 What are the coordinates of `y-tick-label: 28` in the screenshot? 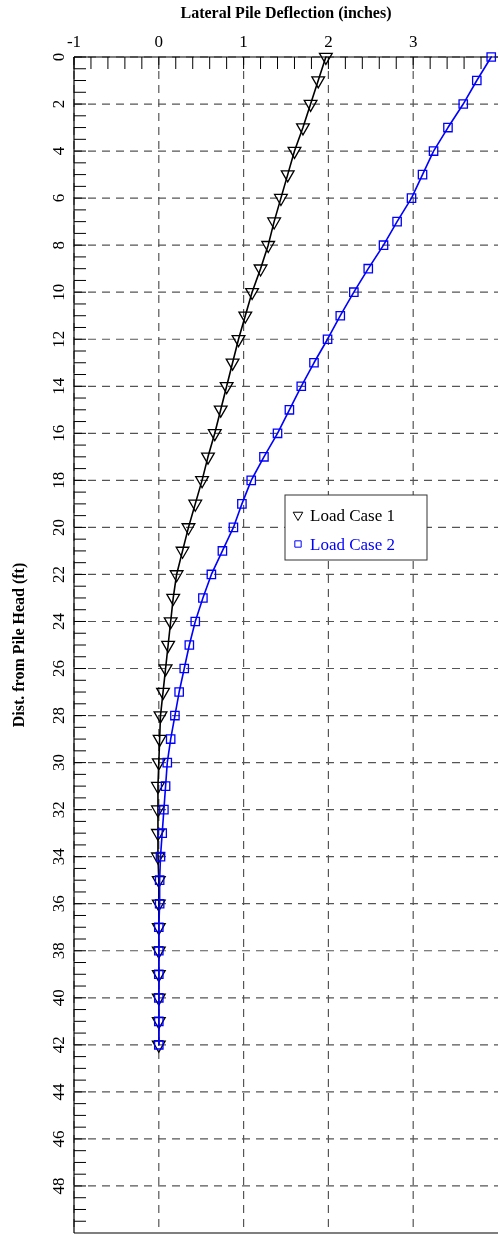 It's located at (58, 716).